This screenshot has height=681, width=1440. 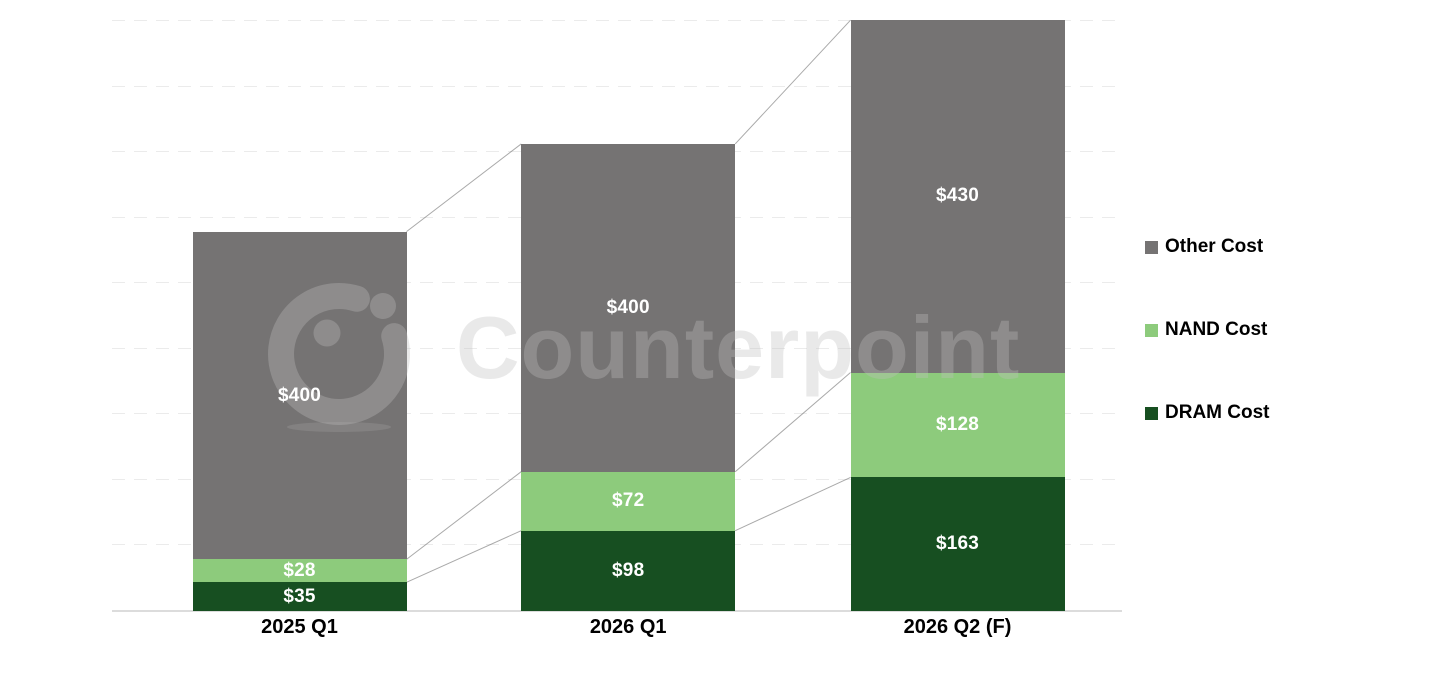 I want to click on bar-segment-label: $163, so click(x=957, y=544).